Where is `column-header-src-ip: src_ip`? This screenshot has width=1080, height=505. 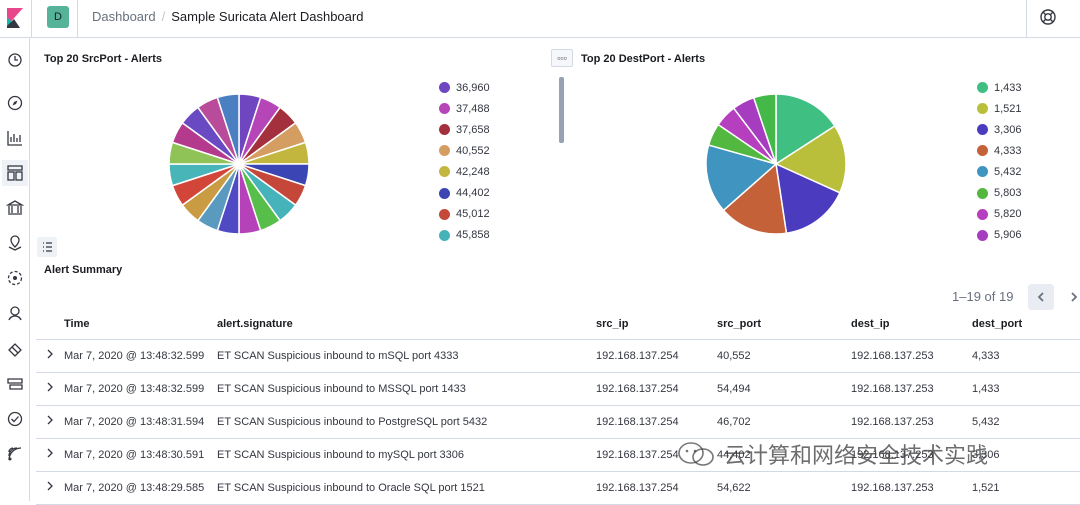
column-header-src-ip: src_ip is located at coordinates (656, 324).